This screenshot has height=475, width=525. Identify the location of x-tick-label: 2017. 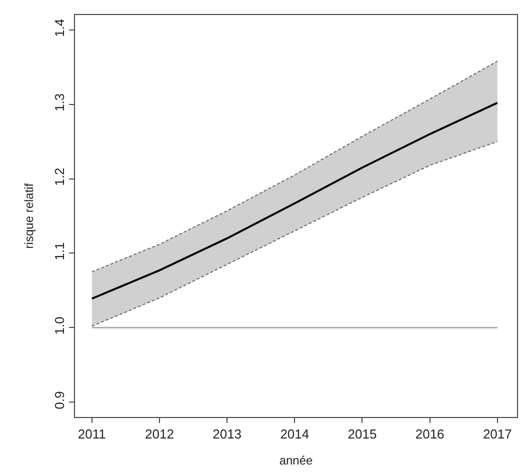
(497, 434).